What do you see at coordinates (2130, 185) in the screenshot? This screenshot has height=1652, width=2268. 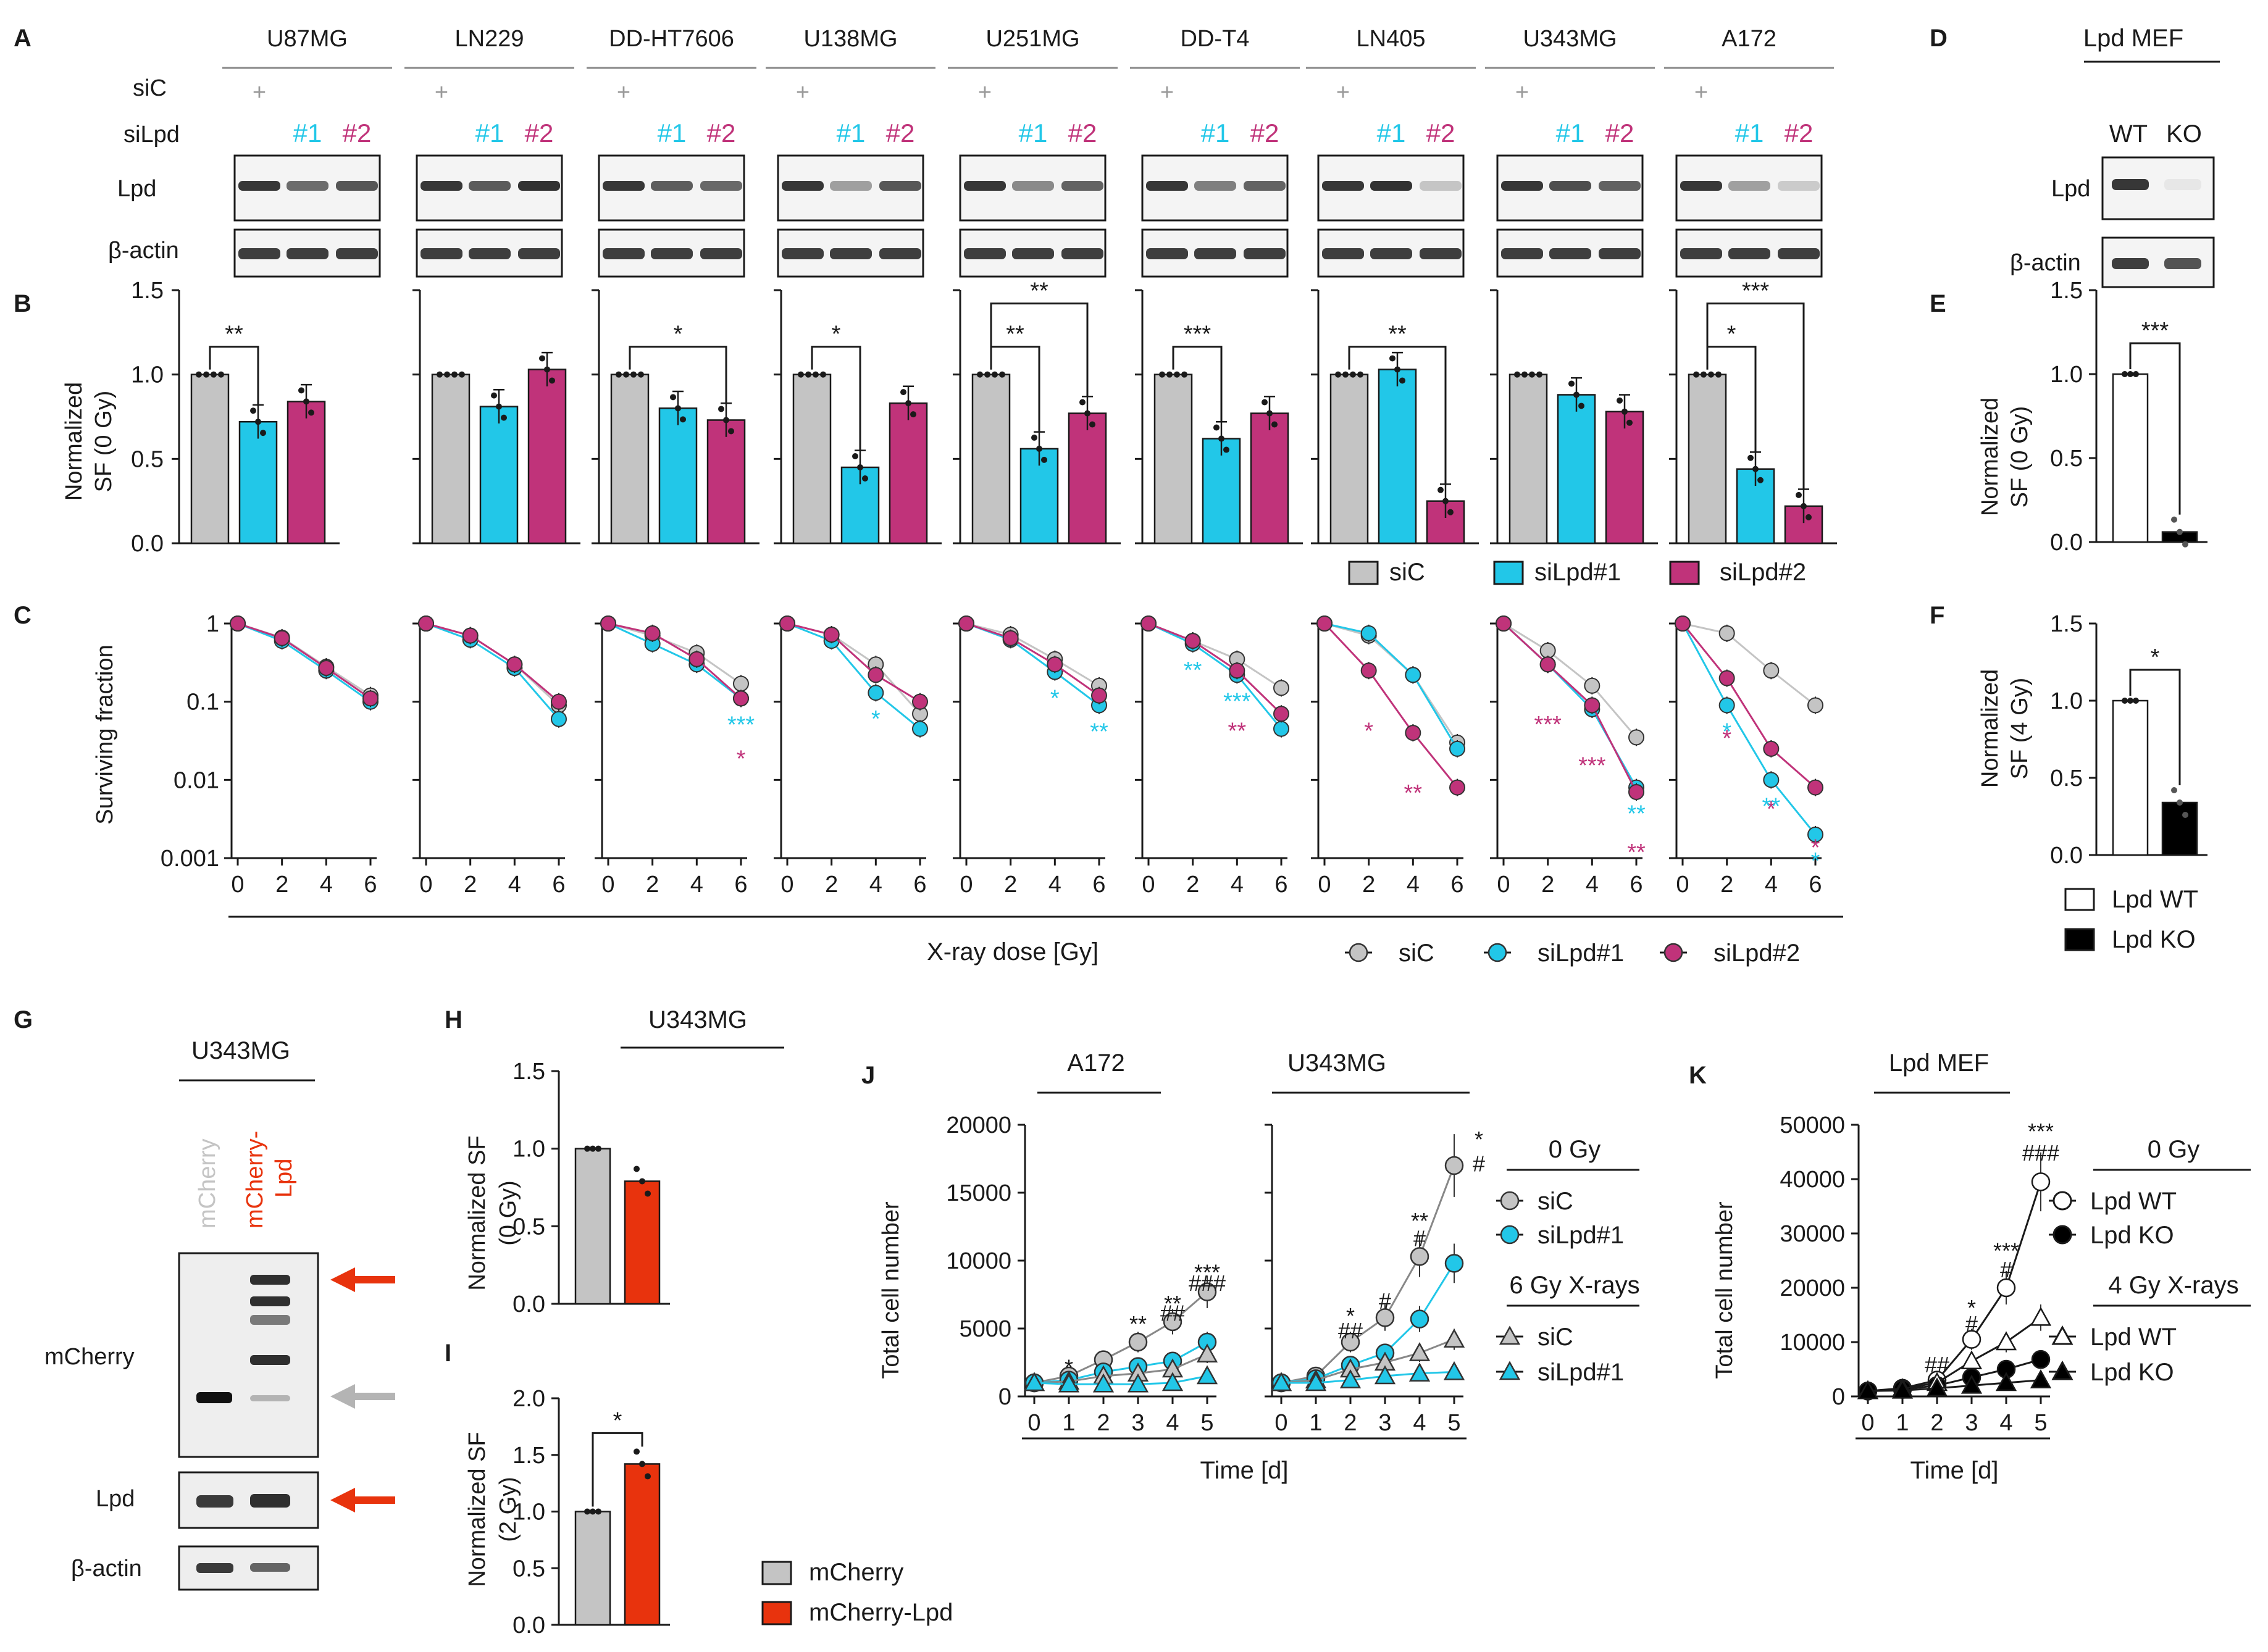 I see `d-lpd-band-wt` at bounding box center [2130, 185].